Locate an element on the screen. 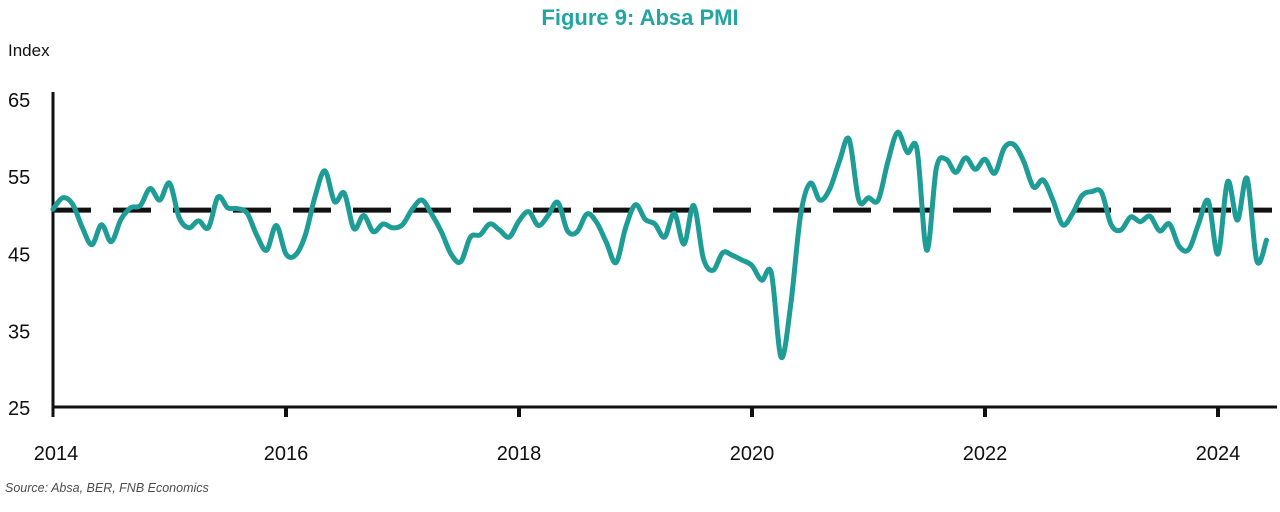 This screenshot has height=512, width=1280. x-tick-label: 2018 is located at coordinates (519, 454).